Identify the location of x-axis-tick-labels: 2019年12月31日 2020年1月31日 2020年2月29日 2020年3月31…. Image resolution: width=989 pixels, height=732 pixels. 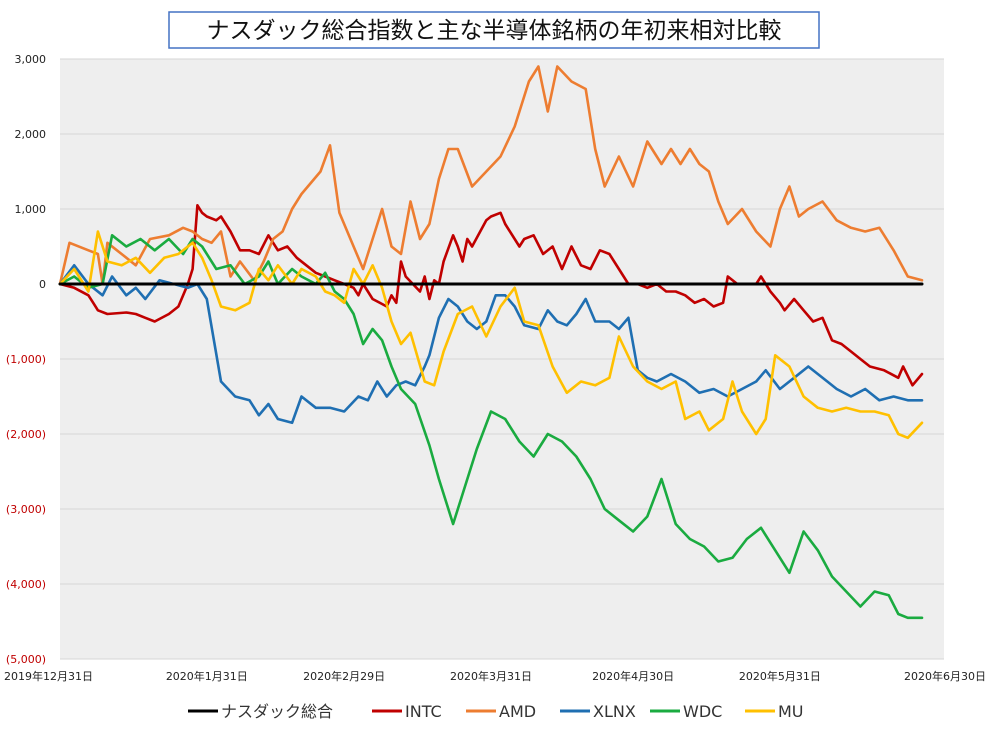
(495, 676).